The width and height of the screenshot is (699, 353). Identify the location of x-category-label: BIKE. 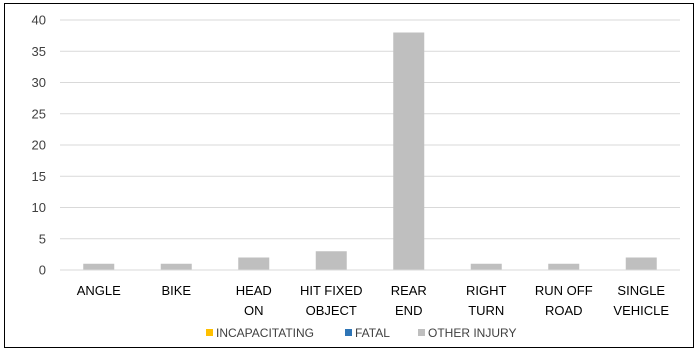
(176, 290).